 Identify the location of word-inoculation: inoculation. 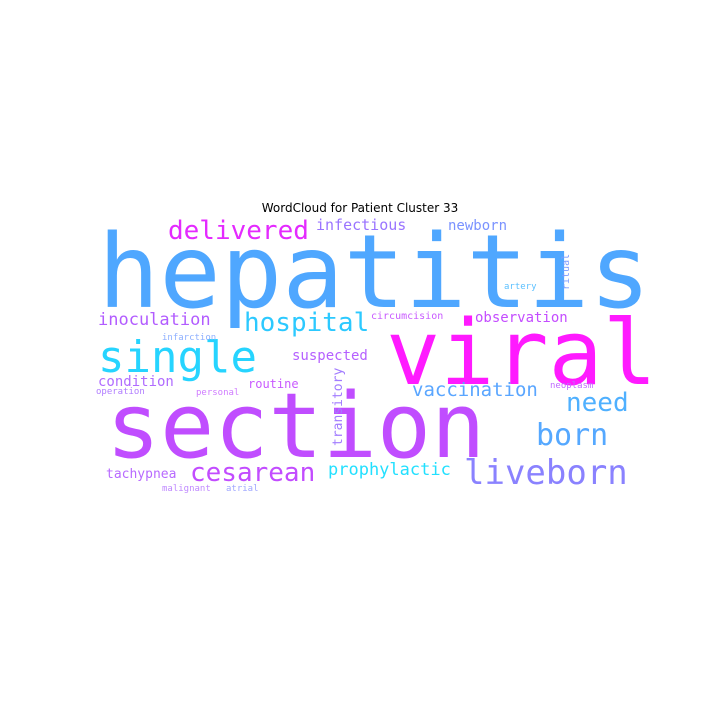
(154, 320).